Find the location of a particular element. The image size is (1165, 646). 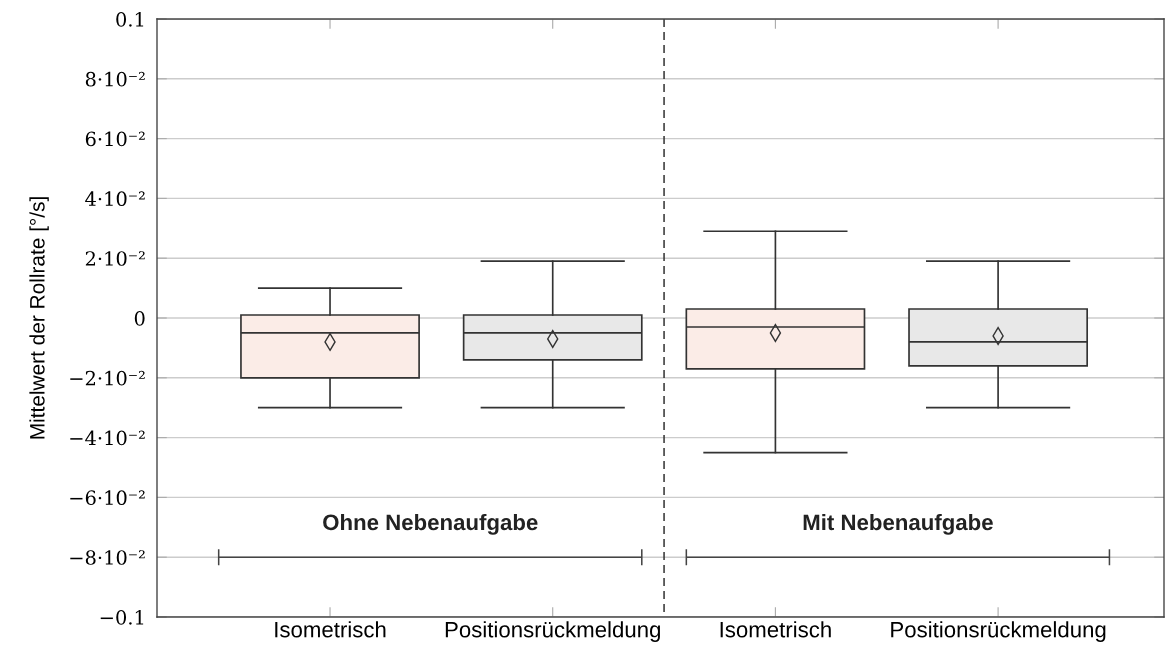

annotation: Mit Nebenaufgabe is located at coordinates (898, 524).